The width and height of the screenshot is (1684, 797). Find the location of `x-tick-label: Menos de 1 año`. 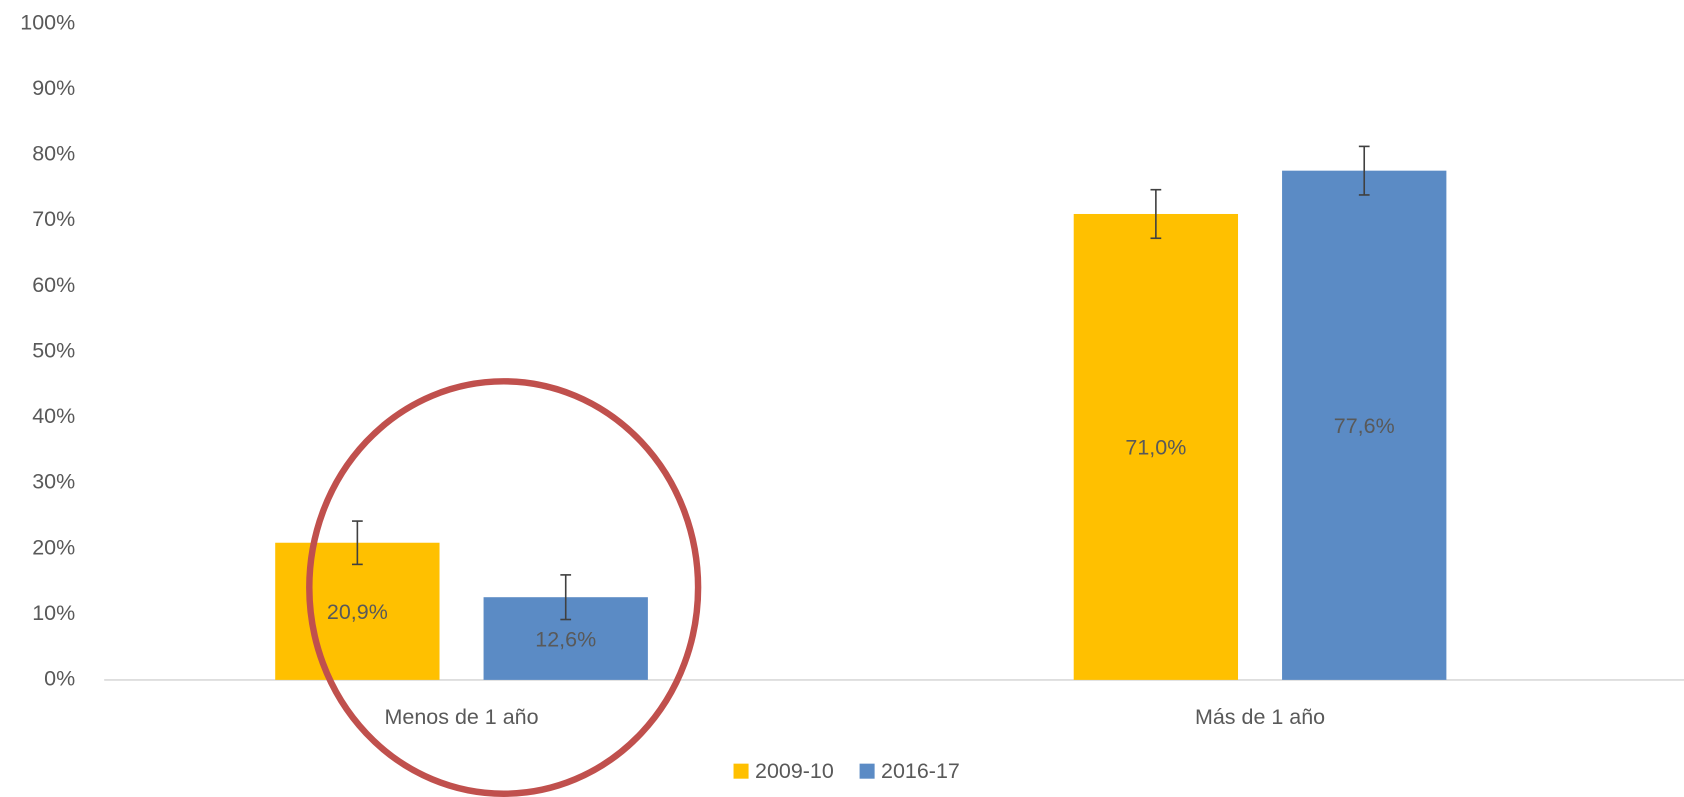

x-tick-label: Menos de 1 año is located at coordinates (462, 717).